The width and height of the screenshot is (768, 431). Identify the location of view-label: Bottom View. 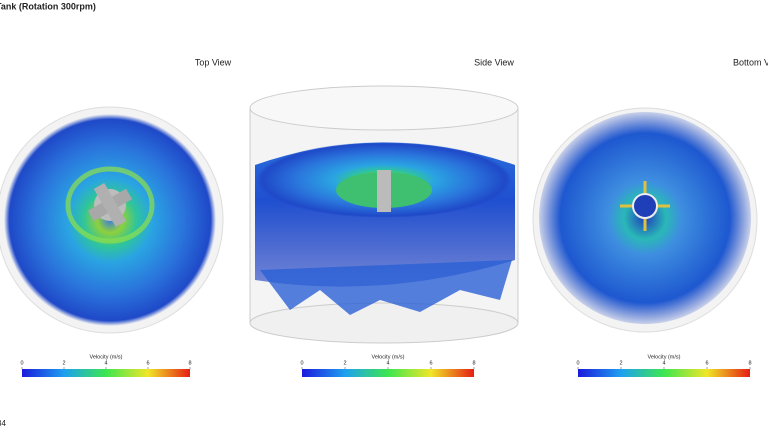
(750, 62).